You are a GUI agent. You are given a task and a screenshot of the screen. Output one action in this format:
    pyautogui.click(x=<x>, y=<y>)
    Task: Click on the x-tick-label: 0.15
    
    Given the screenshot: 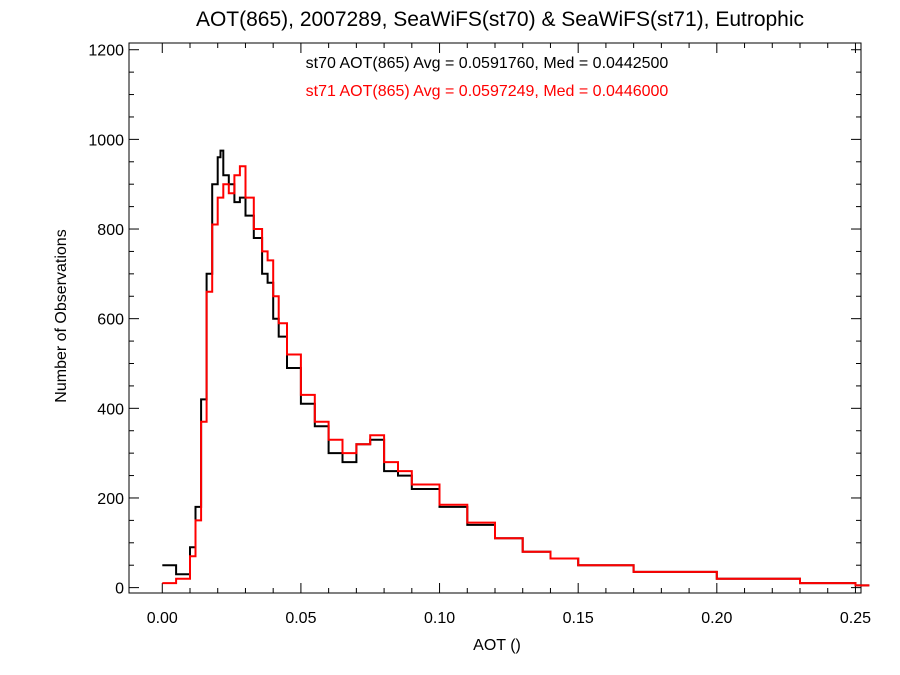 What is the action you would take?
    pyautogui.click(x=578, y=618)
    